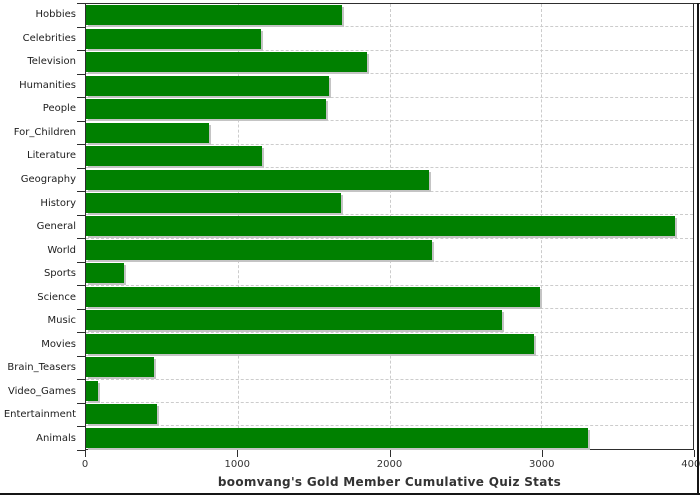 The height and width of the screenshot is (500, 700). I want to click on bar-movies, so click(310, 343).